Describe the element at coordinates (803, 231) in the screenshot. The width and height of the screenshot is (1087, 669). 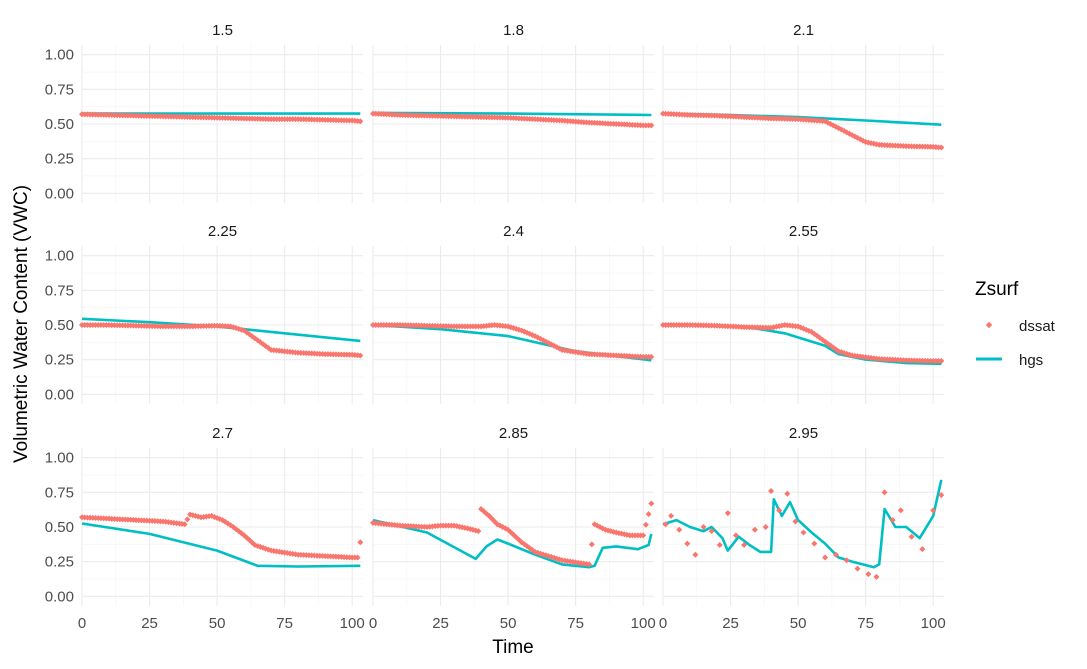
I see `panel-title: 2.55` at that location.